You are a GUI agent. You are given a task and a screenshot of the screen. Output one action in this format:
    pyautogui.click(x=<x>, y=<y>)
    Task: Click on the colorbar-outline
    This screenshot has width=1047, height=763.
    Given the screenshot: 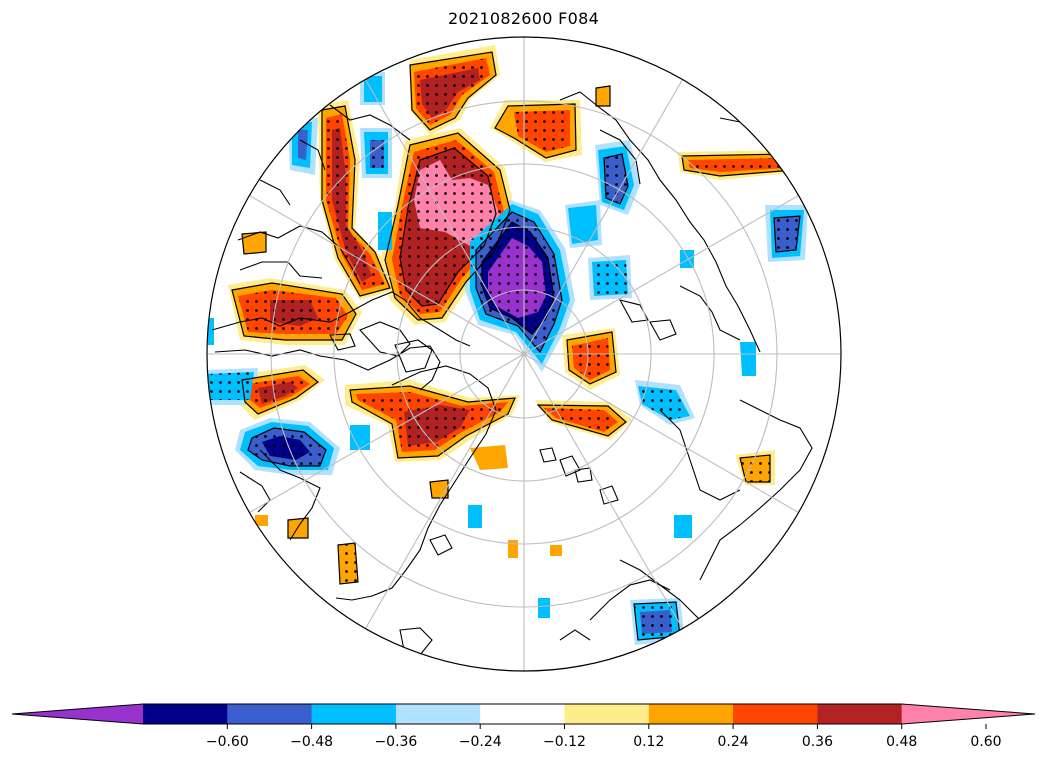 What is the action you would take?
    pyautogui.click(x=523, y=714)
    